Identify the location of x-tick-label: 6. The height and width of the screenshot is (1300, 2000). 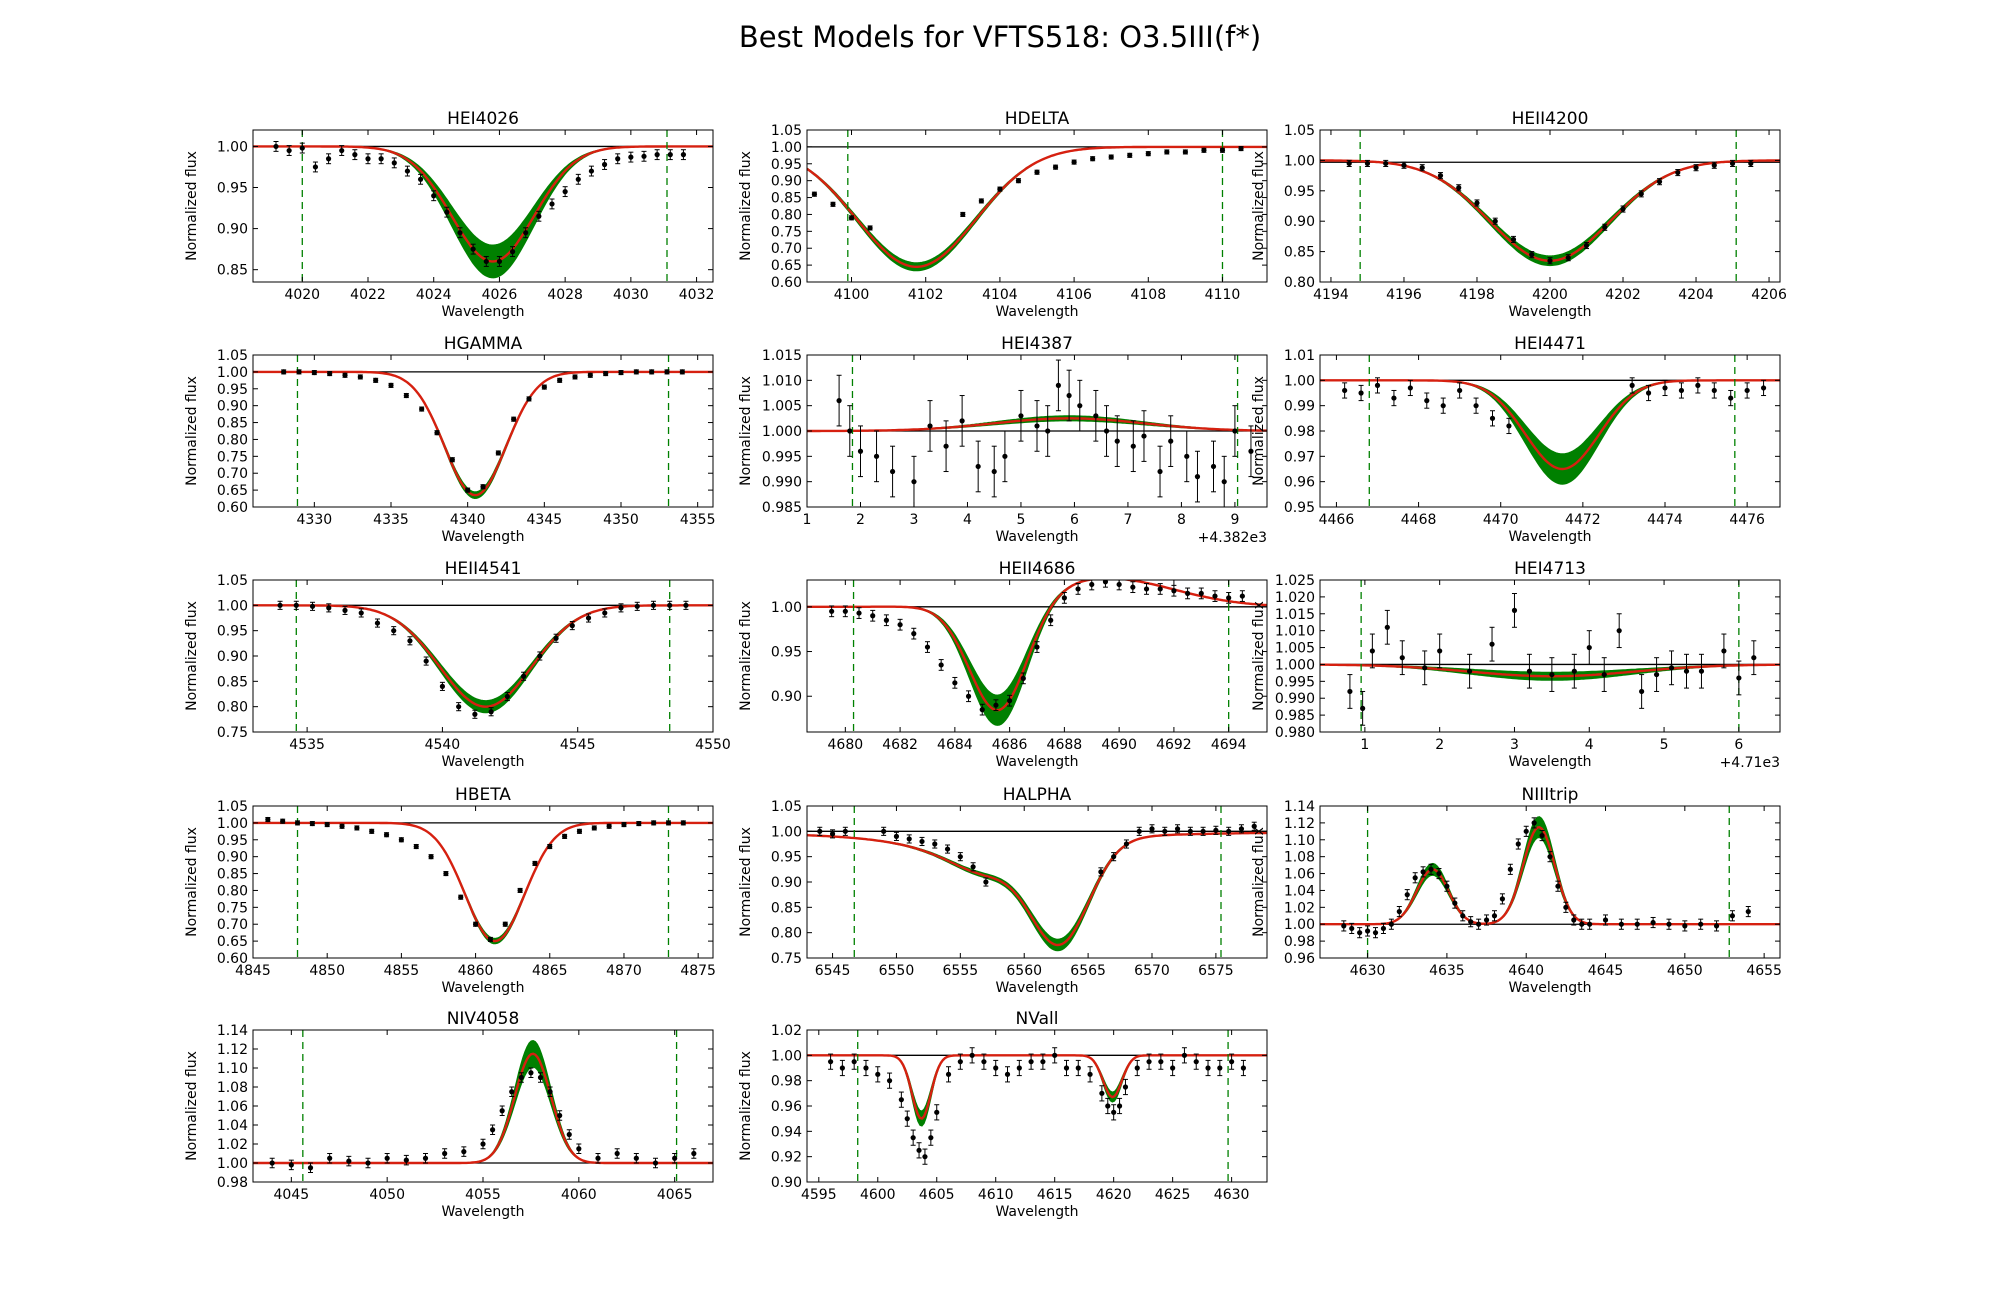
(1074, 520).